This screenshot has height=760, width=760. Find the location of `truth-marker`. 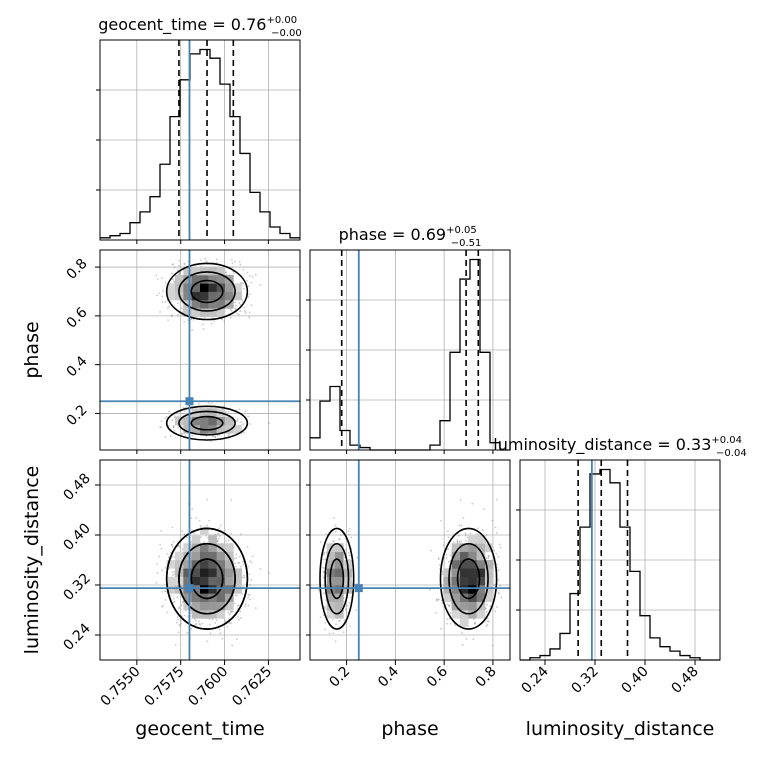

truth-marker is located at coordinates (358, 588).